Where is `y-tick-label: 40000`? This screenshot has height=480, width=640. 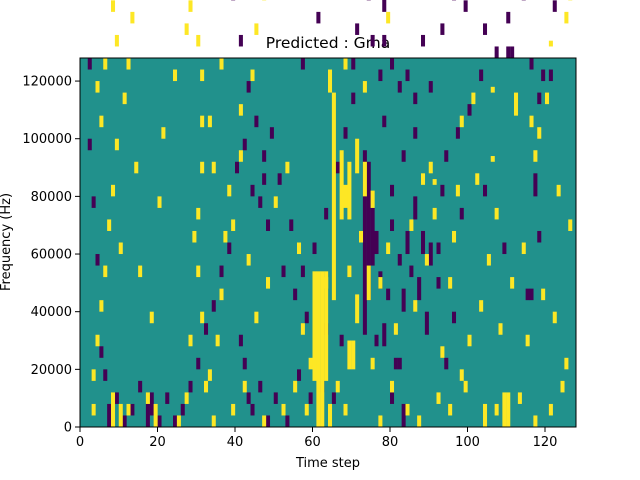
y-tick-label: 40000 is located at coordinates (51, 312).